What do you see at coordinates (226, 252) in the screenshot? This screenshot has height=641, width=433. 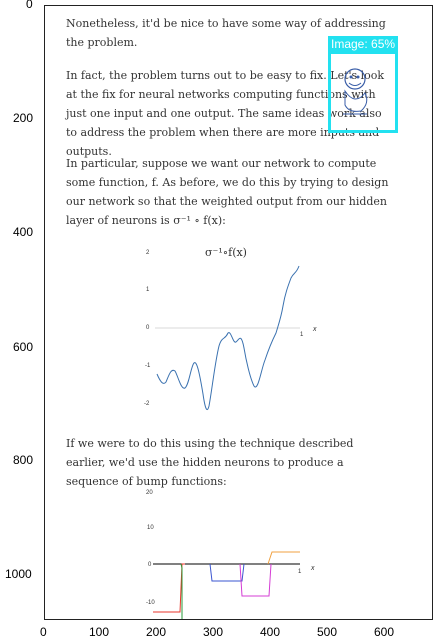 I see `figure1-title: σ⁻¹∘f(x)` at bounding box center [226, 252].